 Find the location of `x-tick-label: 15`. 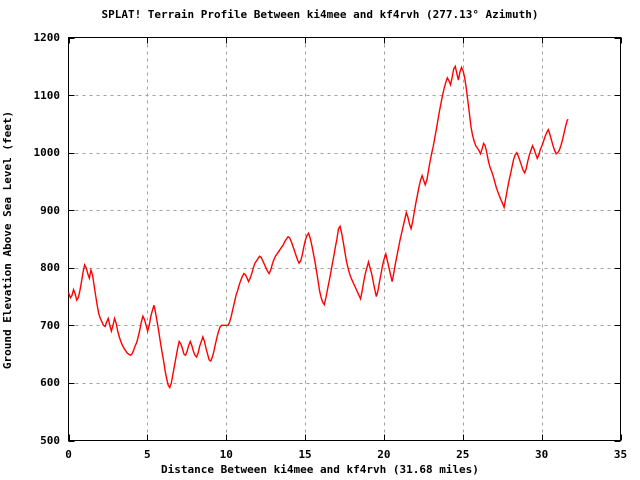

x-tick-label: 15 is located at coordinates (305, 454).